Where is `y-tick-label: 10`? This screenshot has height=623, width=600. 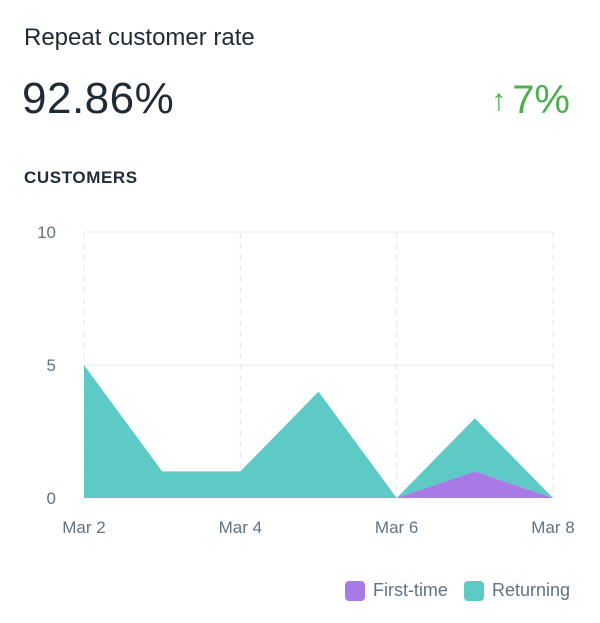 y-tick-label: 10 is located at coordinates (46, 232).